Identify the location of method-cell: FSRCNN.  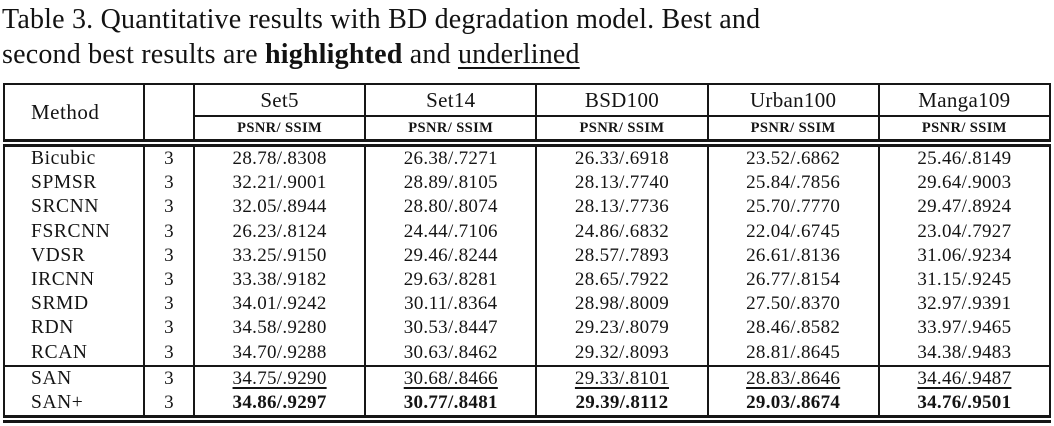
(73, 231).